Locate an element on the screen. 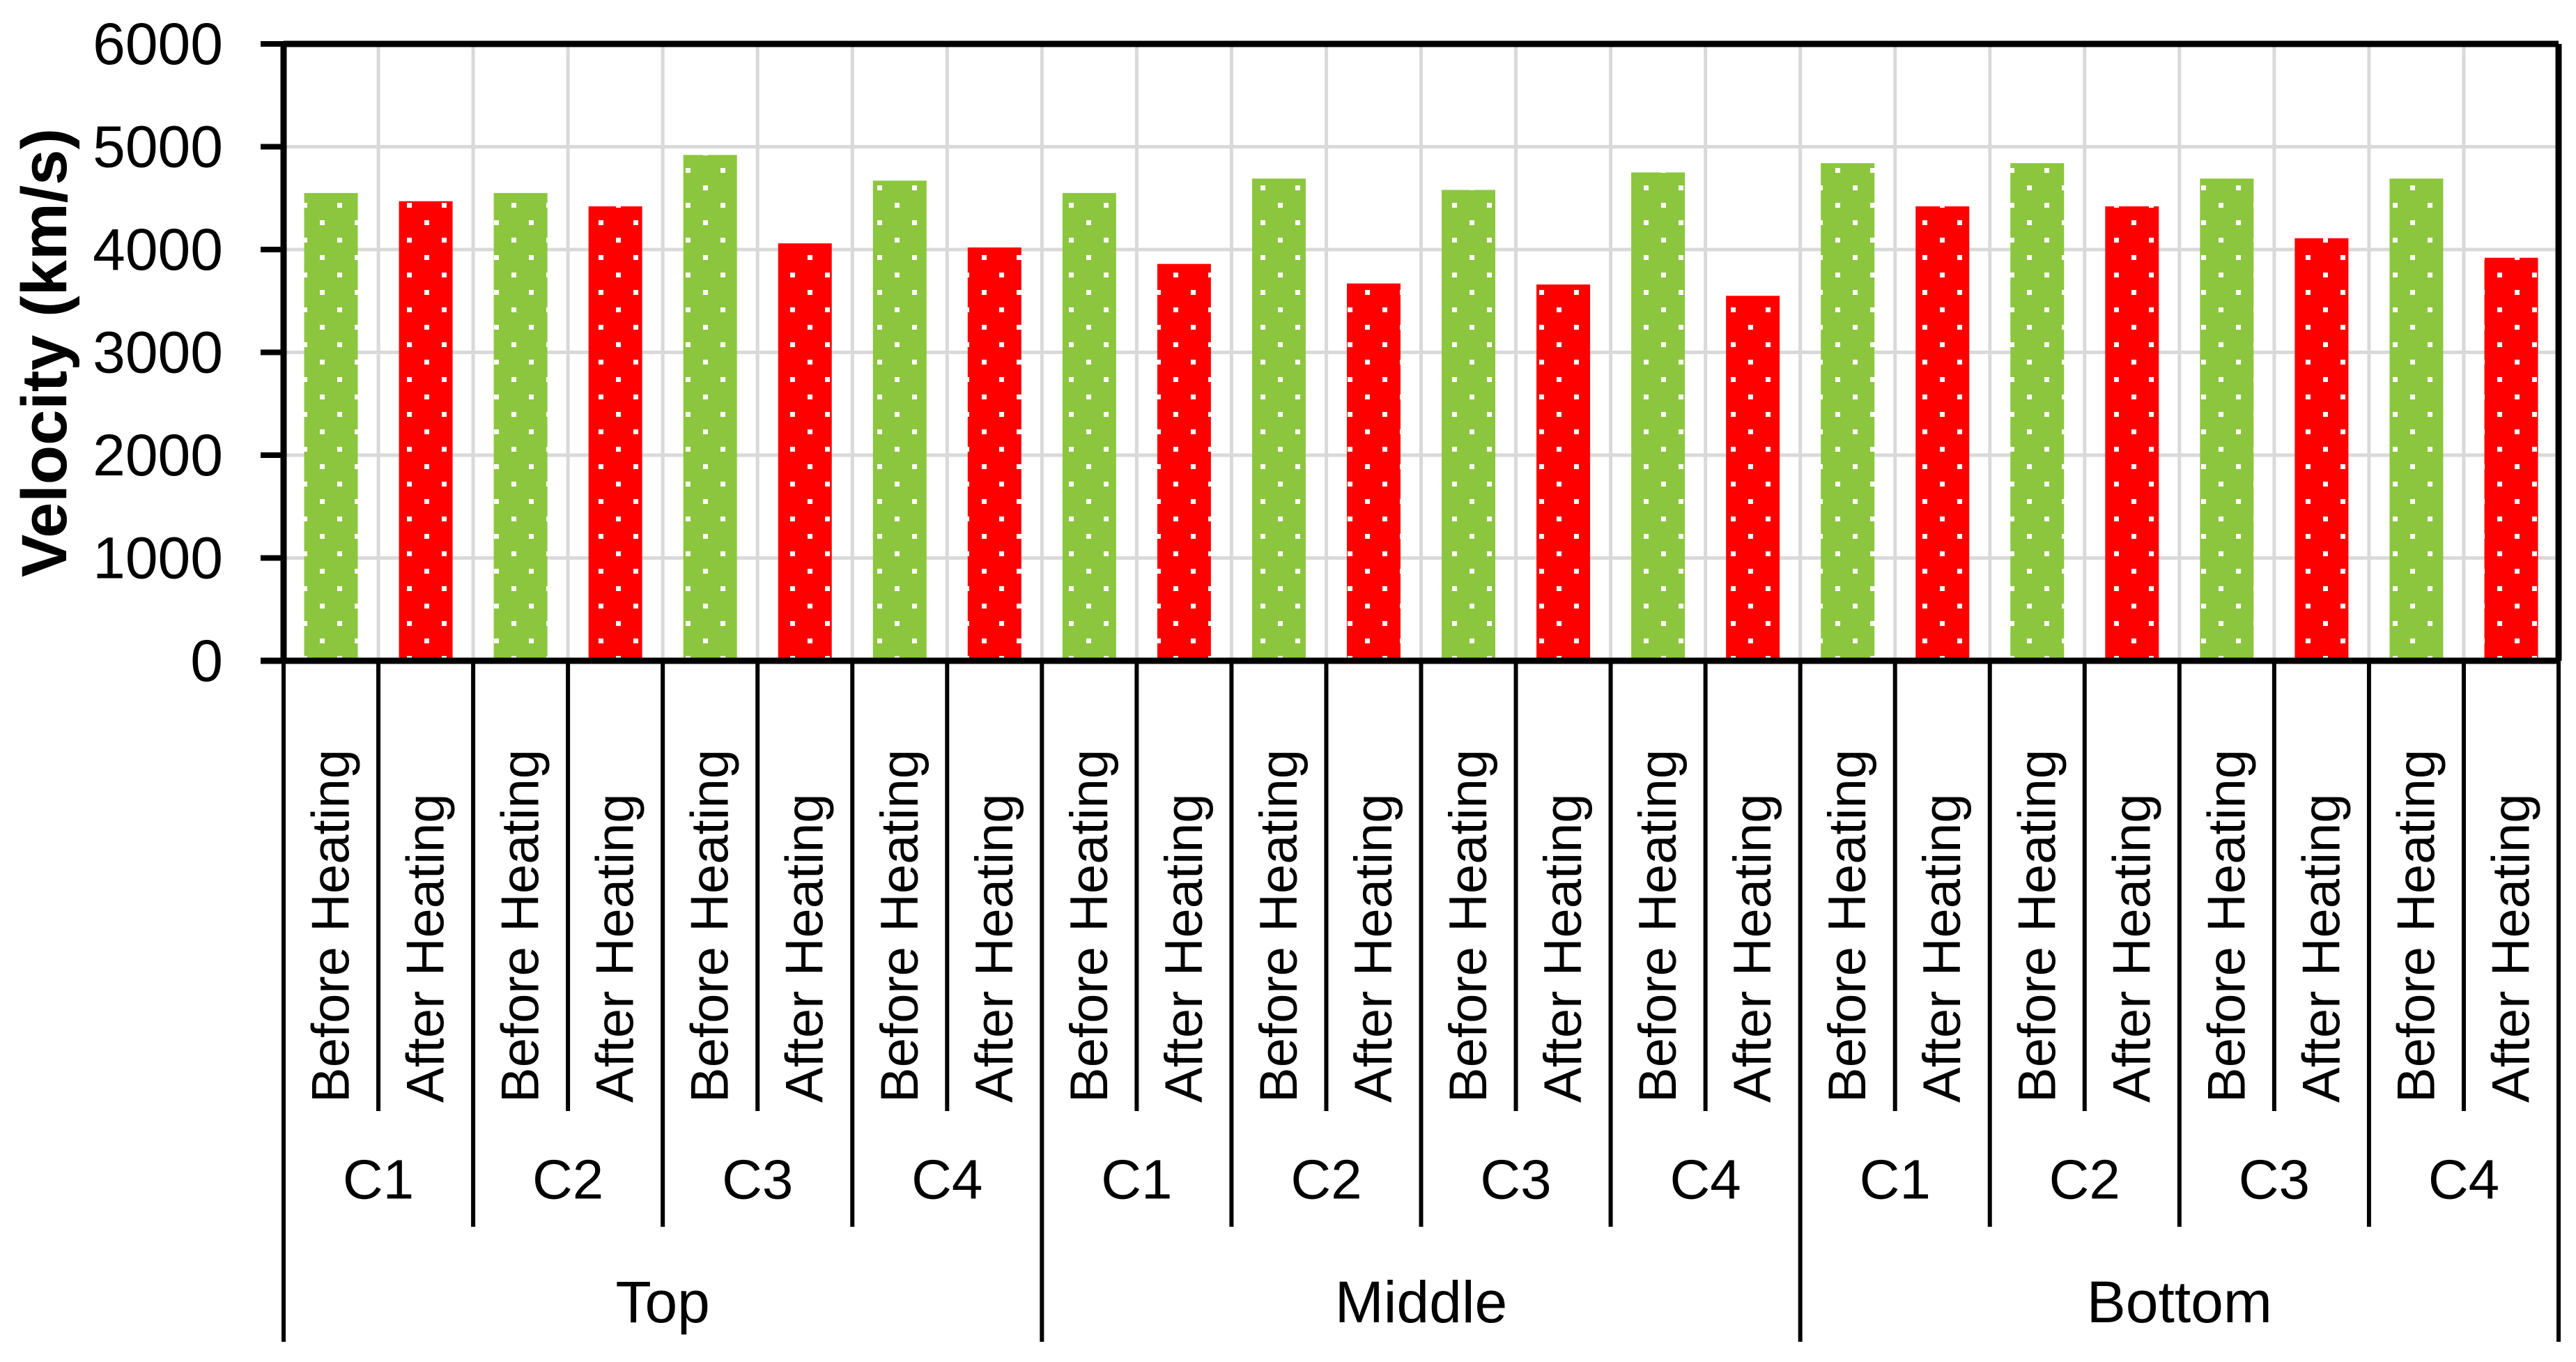  group-label: Middle is located at coordinates (1421, 1302).